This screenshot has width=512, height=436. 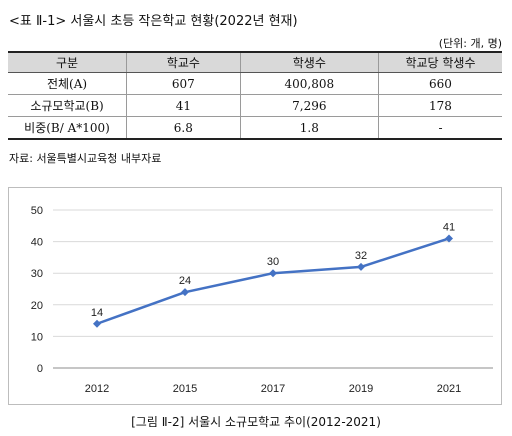 I want to click on x-tick-label: 2021, so click(x=449, y=389).